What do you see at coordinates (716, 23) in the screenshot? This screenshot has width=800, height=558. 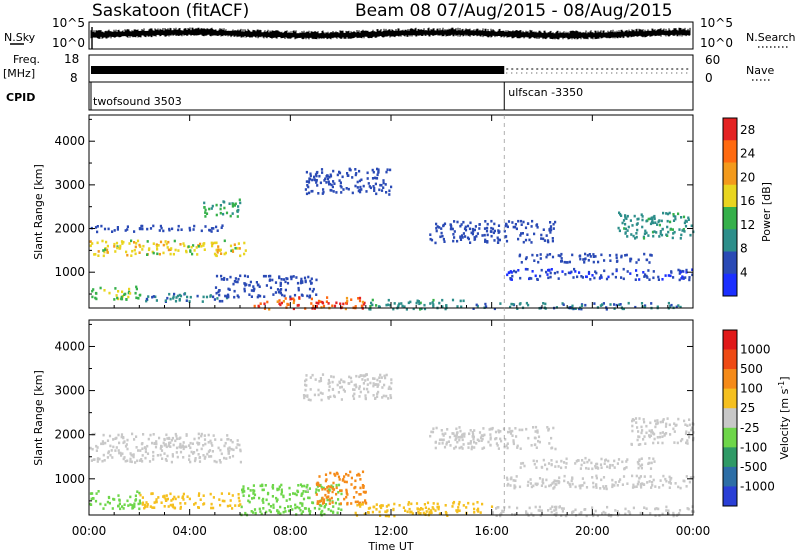 I see `nsearch-top-tick: 10^5` at bounding box center [716, 23].